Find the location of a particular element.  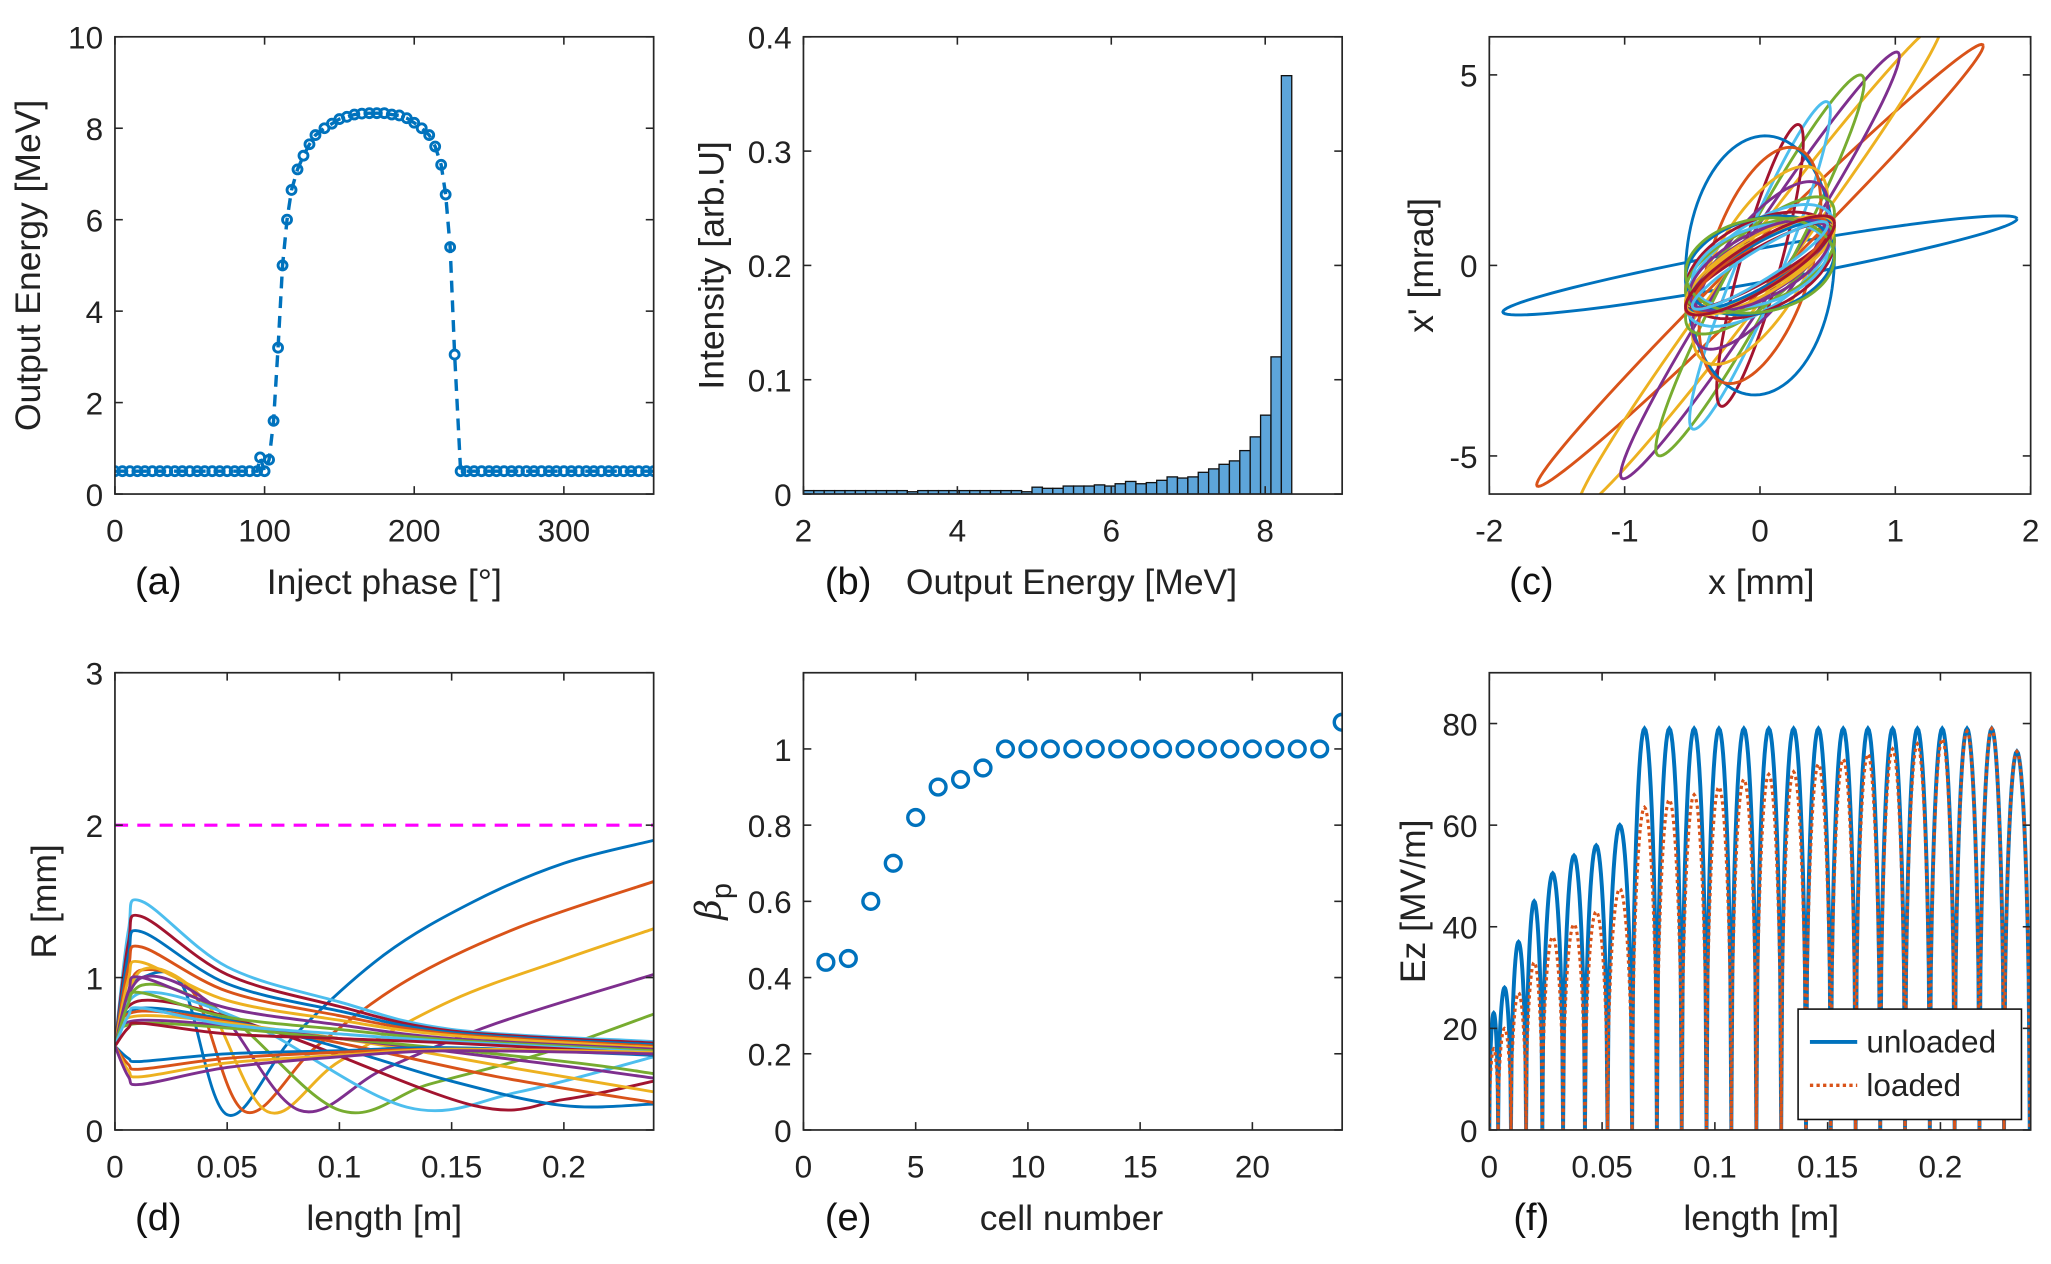

panel-e: 0 5 10 15 20 0 0.2 0.4 0.6 0.8 1 cell number (e) βp is located at coordinates (1016, 955).